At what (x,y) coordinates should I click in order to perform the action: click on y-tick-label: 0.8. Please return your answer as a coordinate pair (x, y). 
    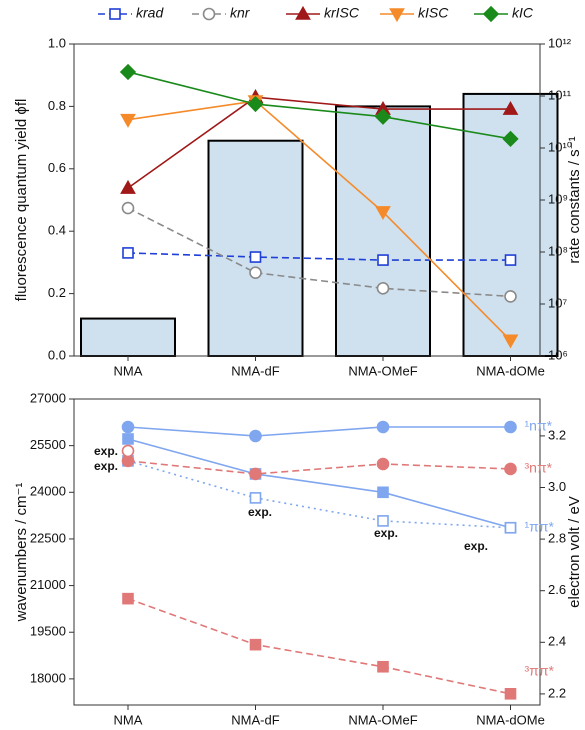
    Looking at the image, I should click on (57, 105).